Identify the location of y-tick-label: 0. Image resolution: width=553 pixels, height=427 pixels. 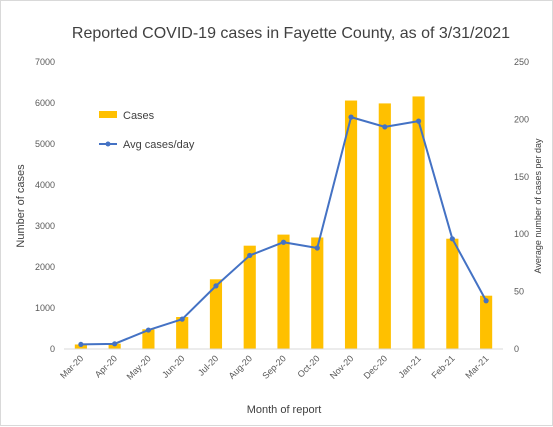
(52, 349).